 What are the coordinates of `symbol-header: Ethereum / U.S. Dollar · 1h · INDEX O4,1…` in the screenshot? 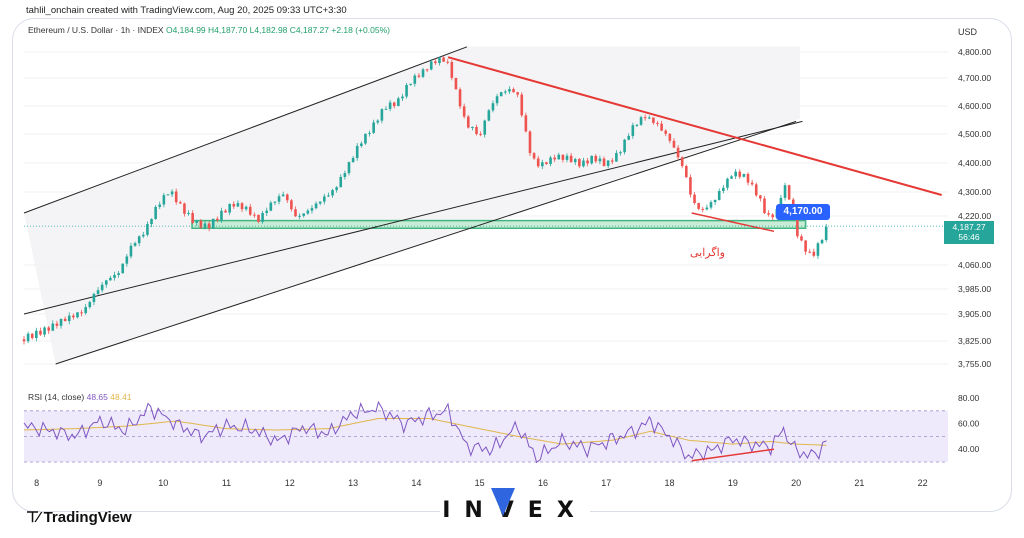 It's located at (209, 30).